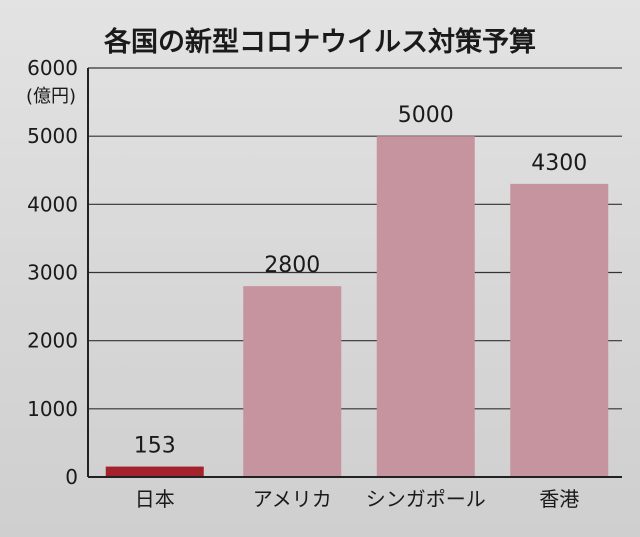  What do you see at coordinates (52, 204) in the screenshot?
I see `y-tick-label: 4000` at bounding box center [52, 204].